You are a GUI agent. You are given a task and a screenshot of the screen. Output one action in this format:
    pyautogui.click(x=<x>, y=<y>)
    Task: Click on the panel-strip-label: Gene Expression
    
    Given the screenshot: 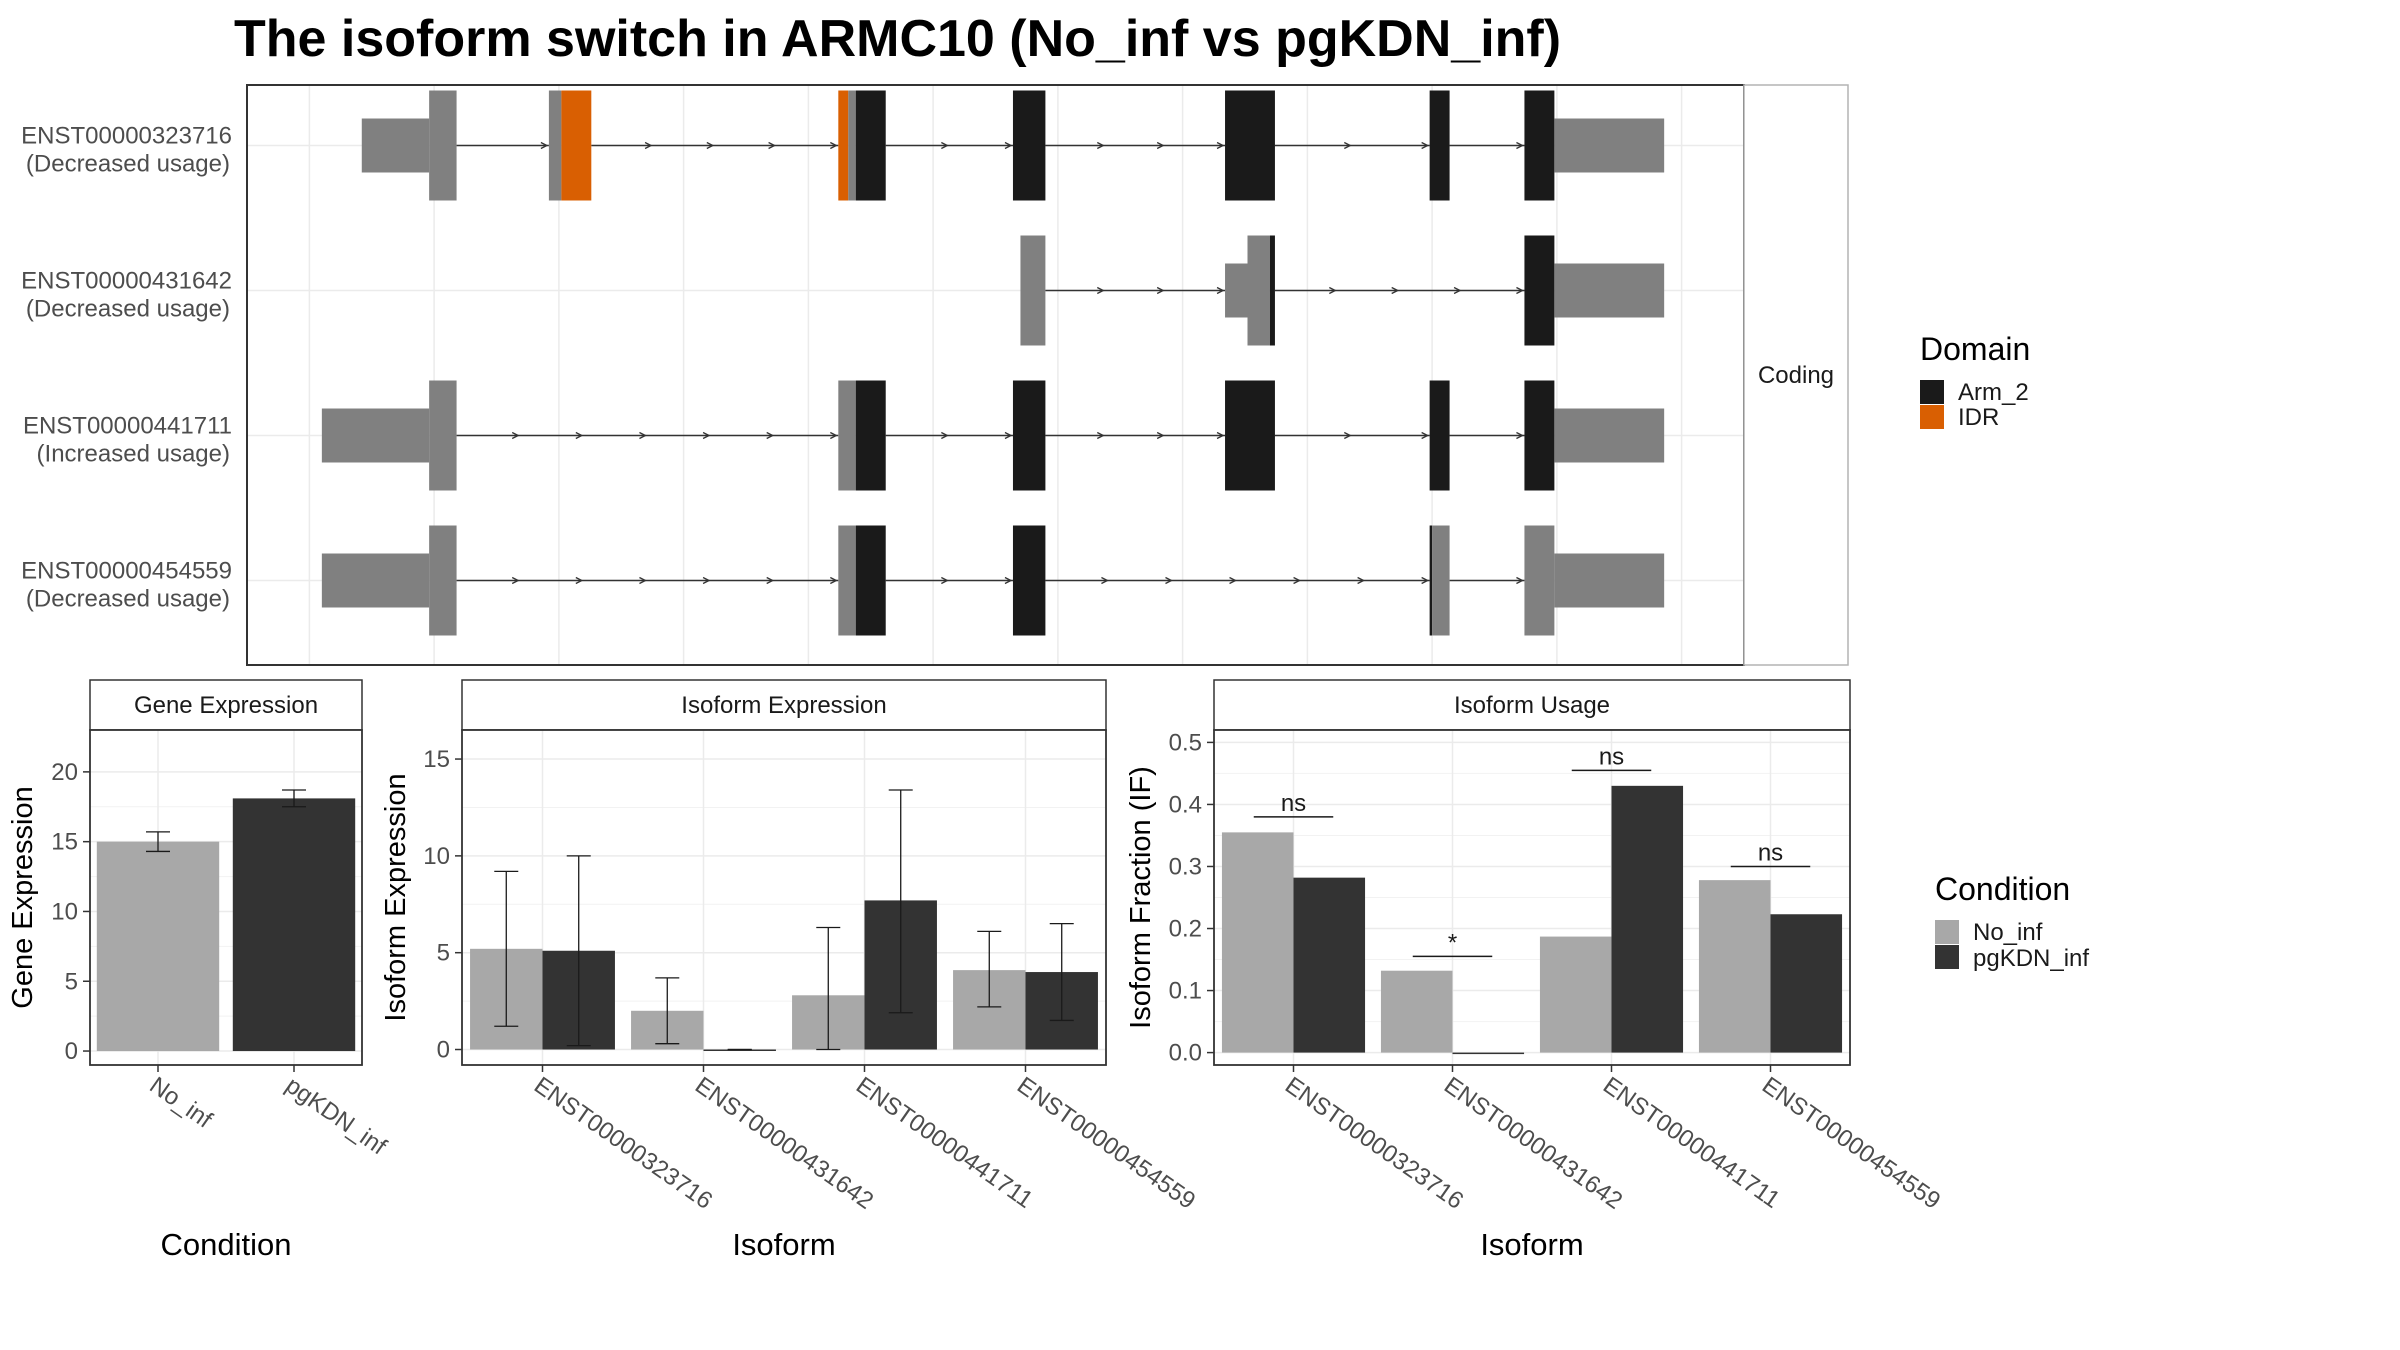 What is the action you would take?
    pyautogui.click(x=226, y=705)
    